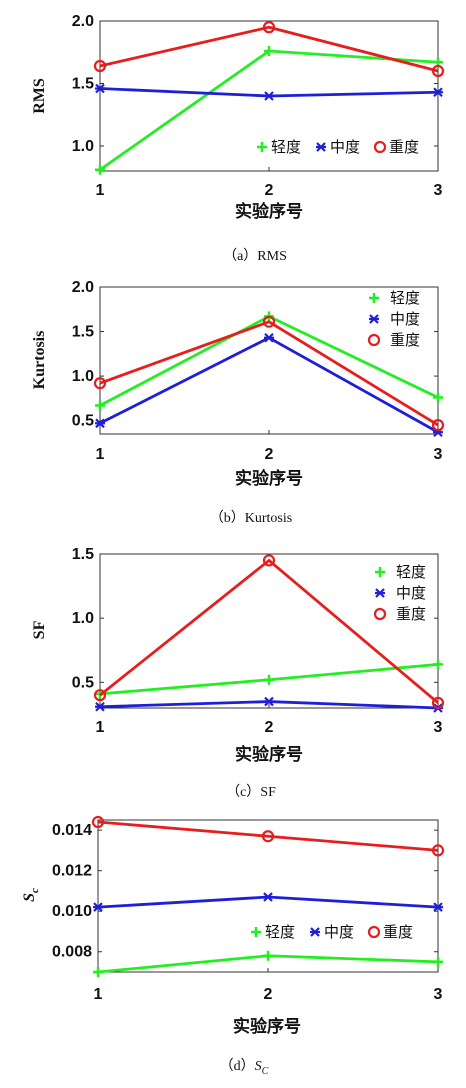  What do you see at coordinates (72, 911) in the screenshot?
I see `y-tick-label: 0.010` at bounding box center [72, 911].